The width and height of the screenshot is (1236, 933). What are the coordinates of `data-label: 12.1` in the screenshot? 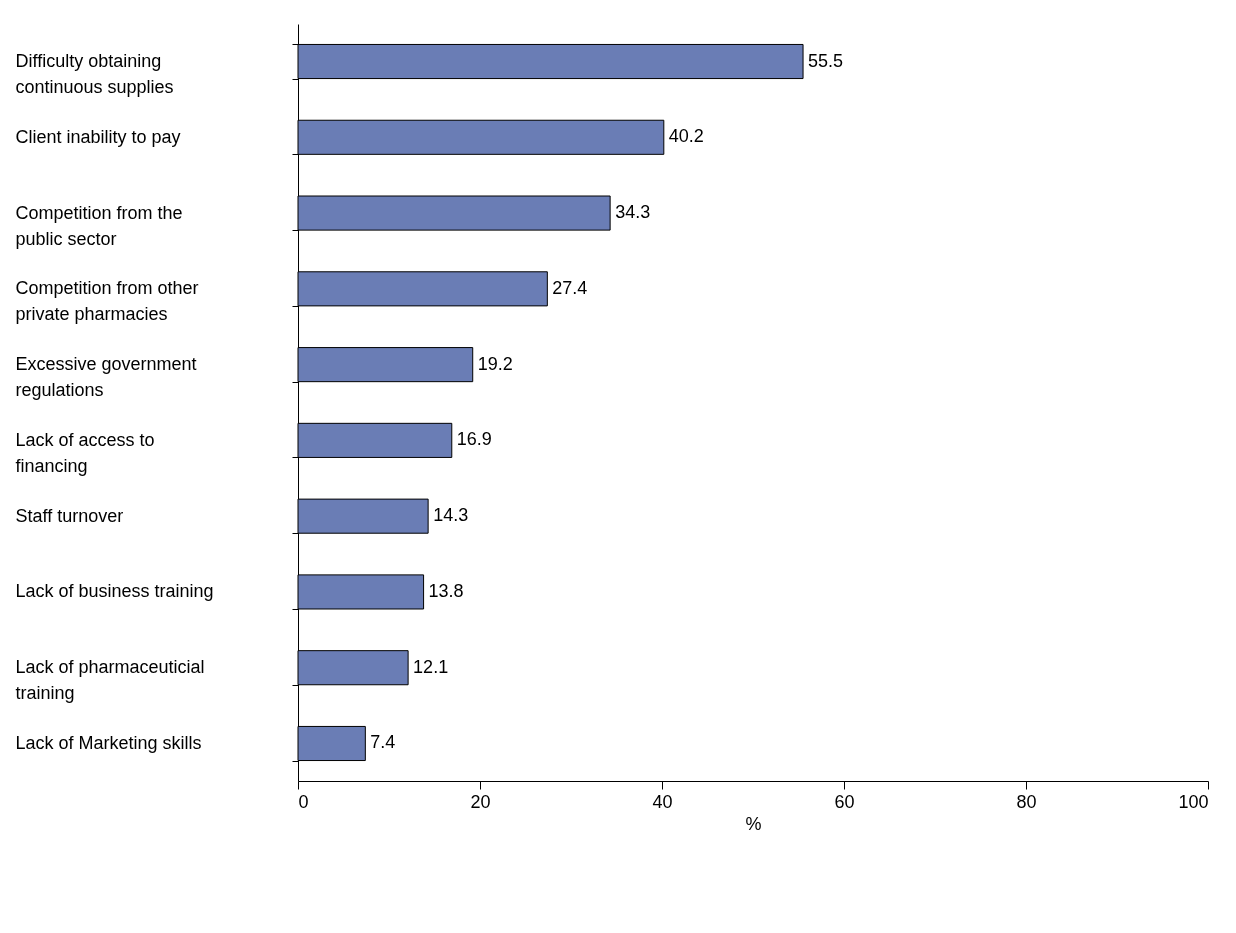 It's located at (431, 666).